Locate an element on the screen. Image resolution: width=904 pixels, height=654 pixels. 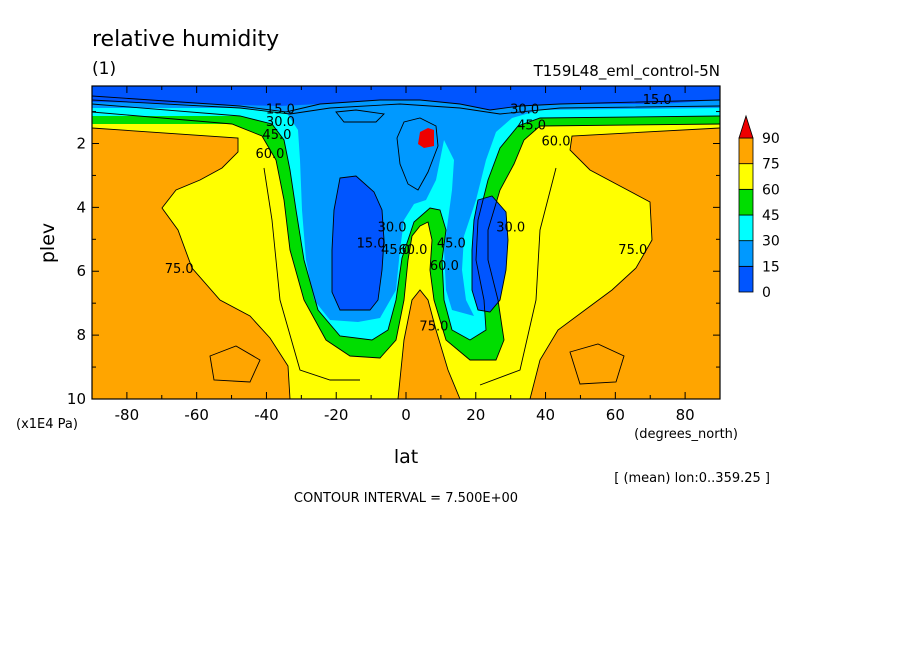
x-tick-label: -40 is located at coordinates (266, 415).